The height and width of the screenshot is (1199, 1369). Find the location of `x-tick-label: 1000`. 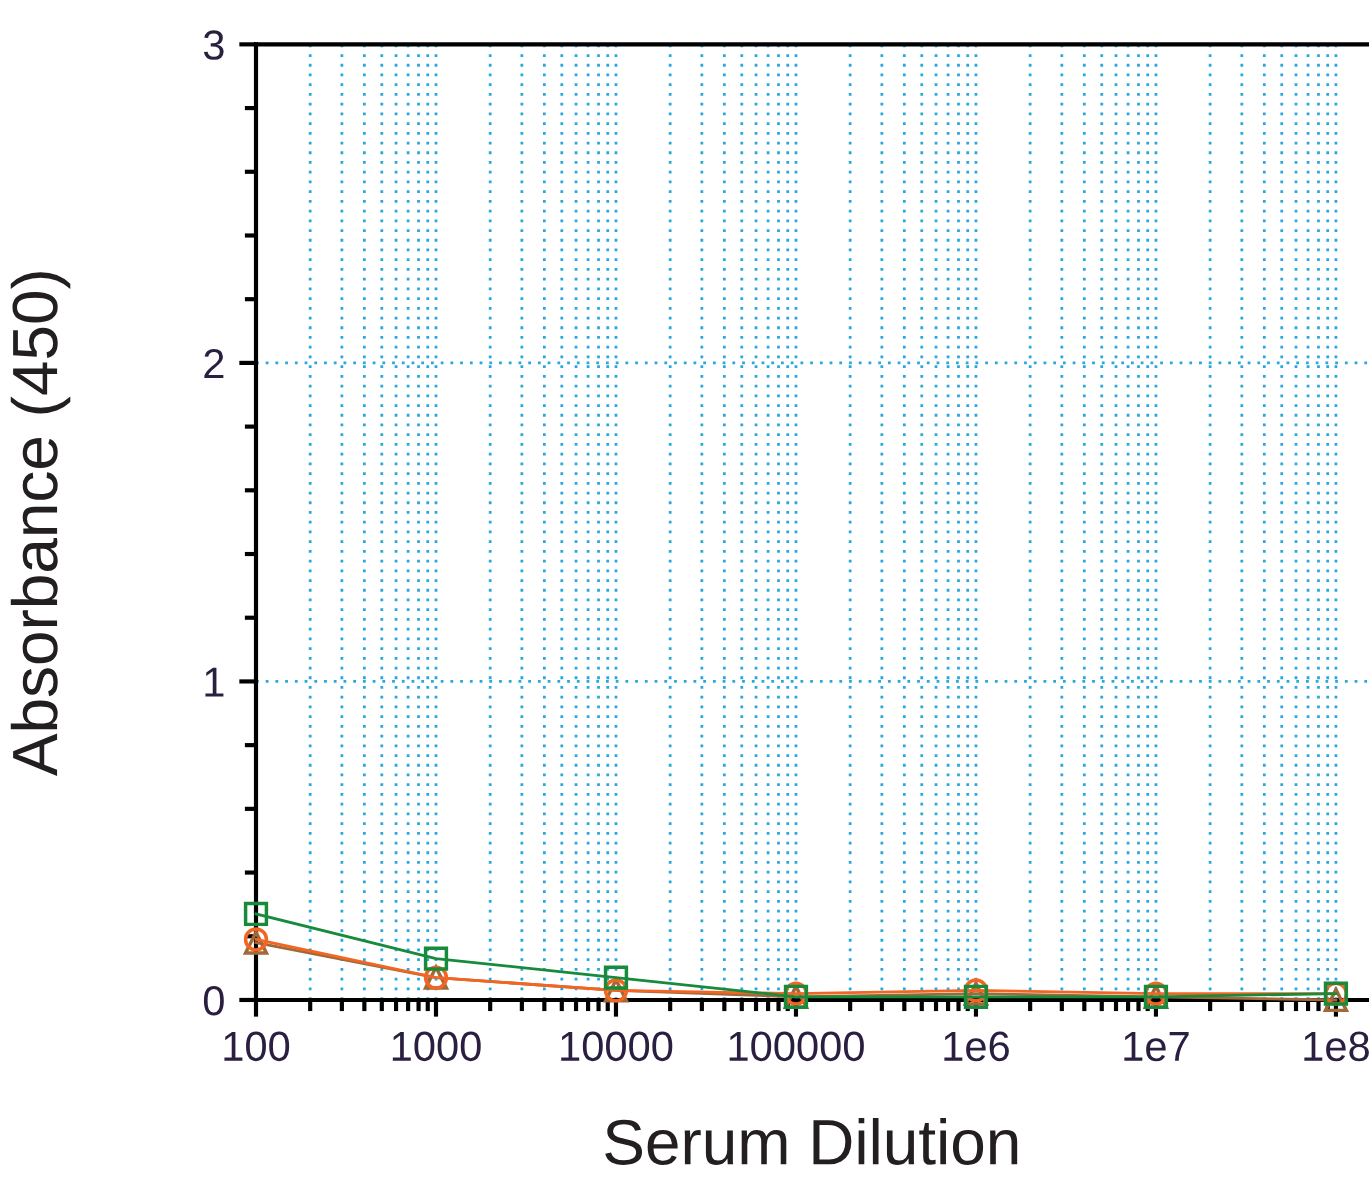

x-tick-label: 1000 is located at coordinates (436, 1046).